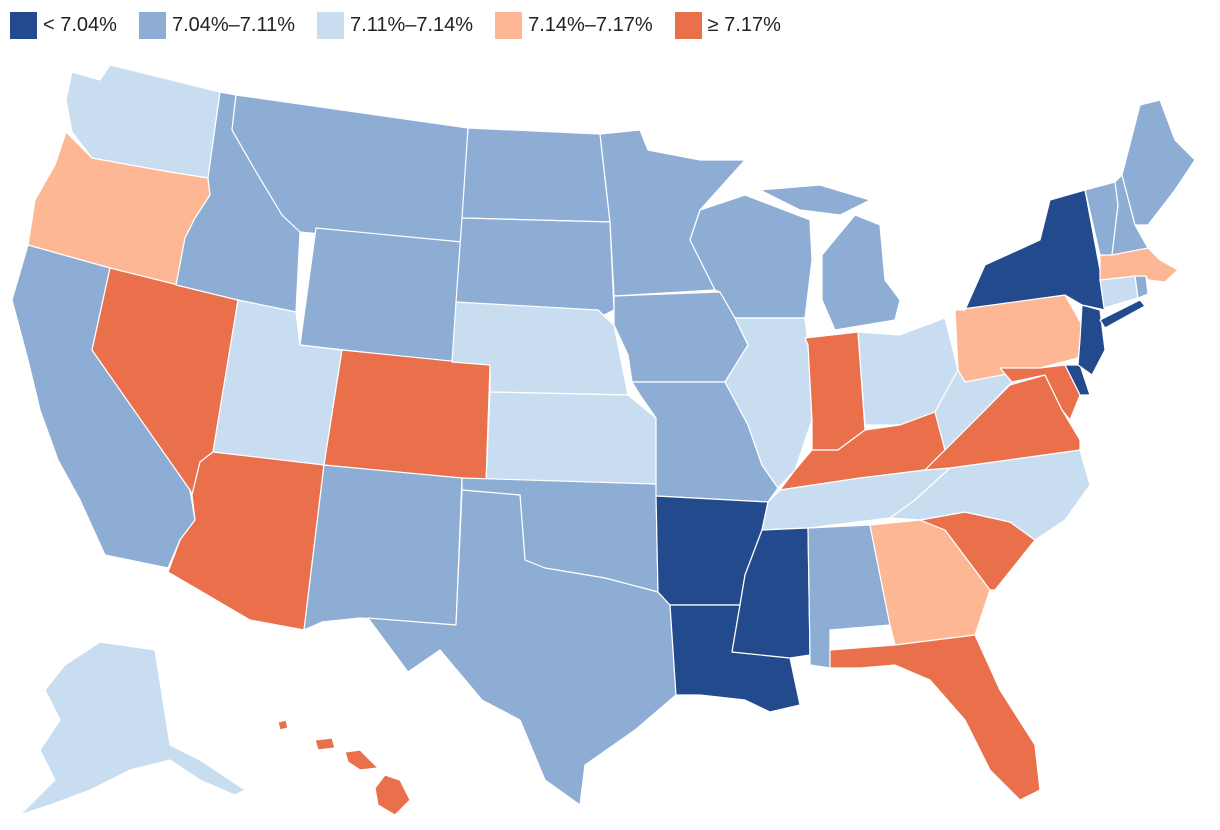 The width and height of the screenshot is (1220, 830). I want to click on legend-label: 7.11%–7.14%, so click(412, 25).